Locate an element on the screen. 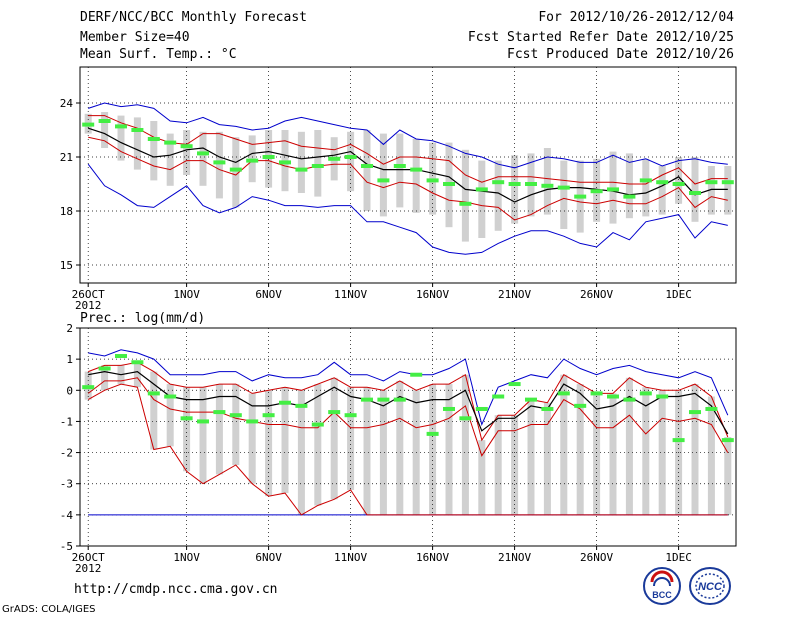  temp-line-min is located at coordinates (407, 209).